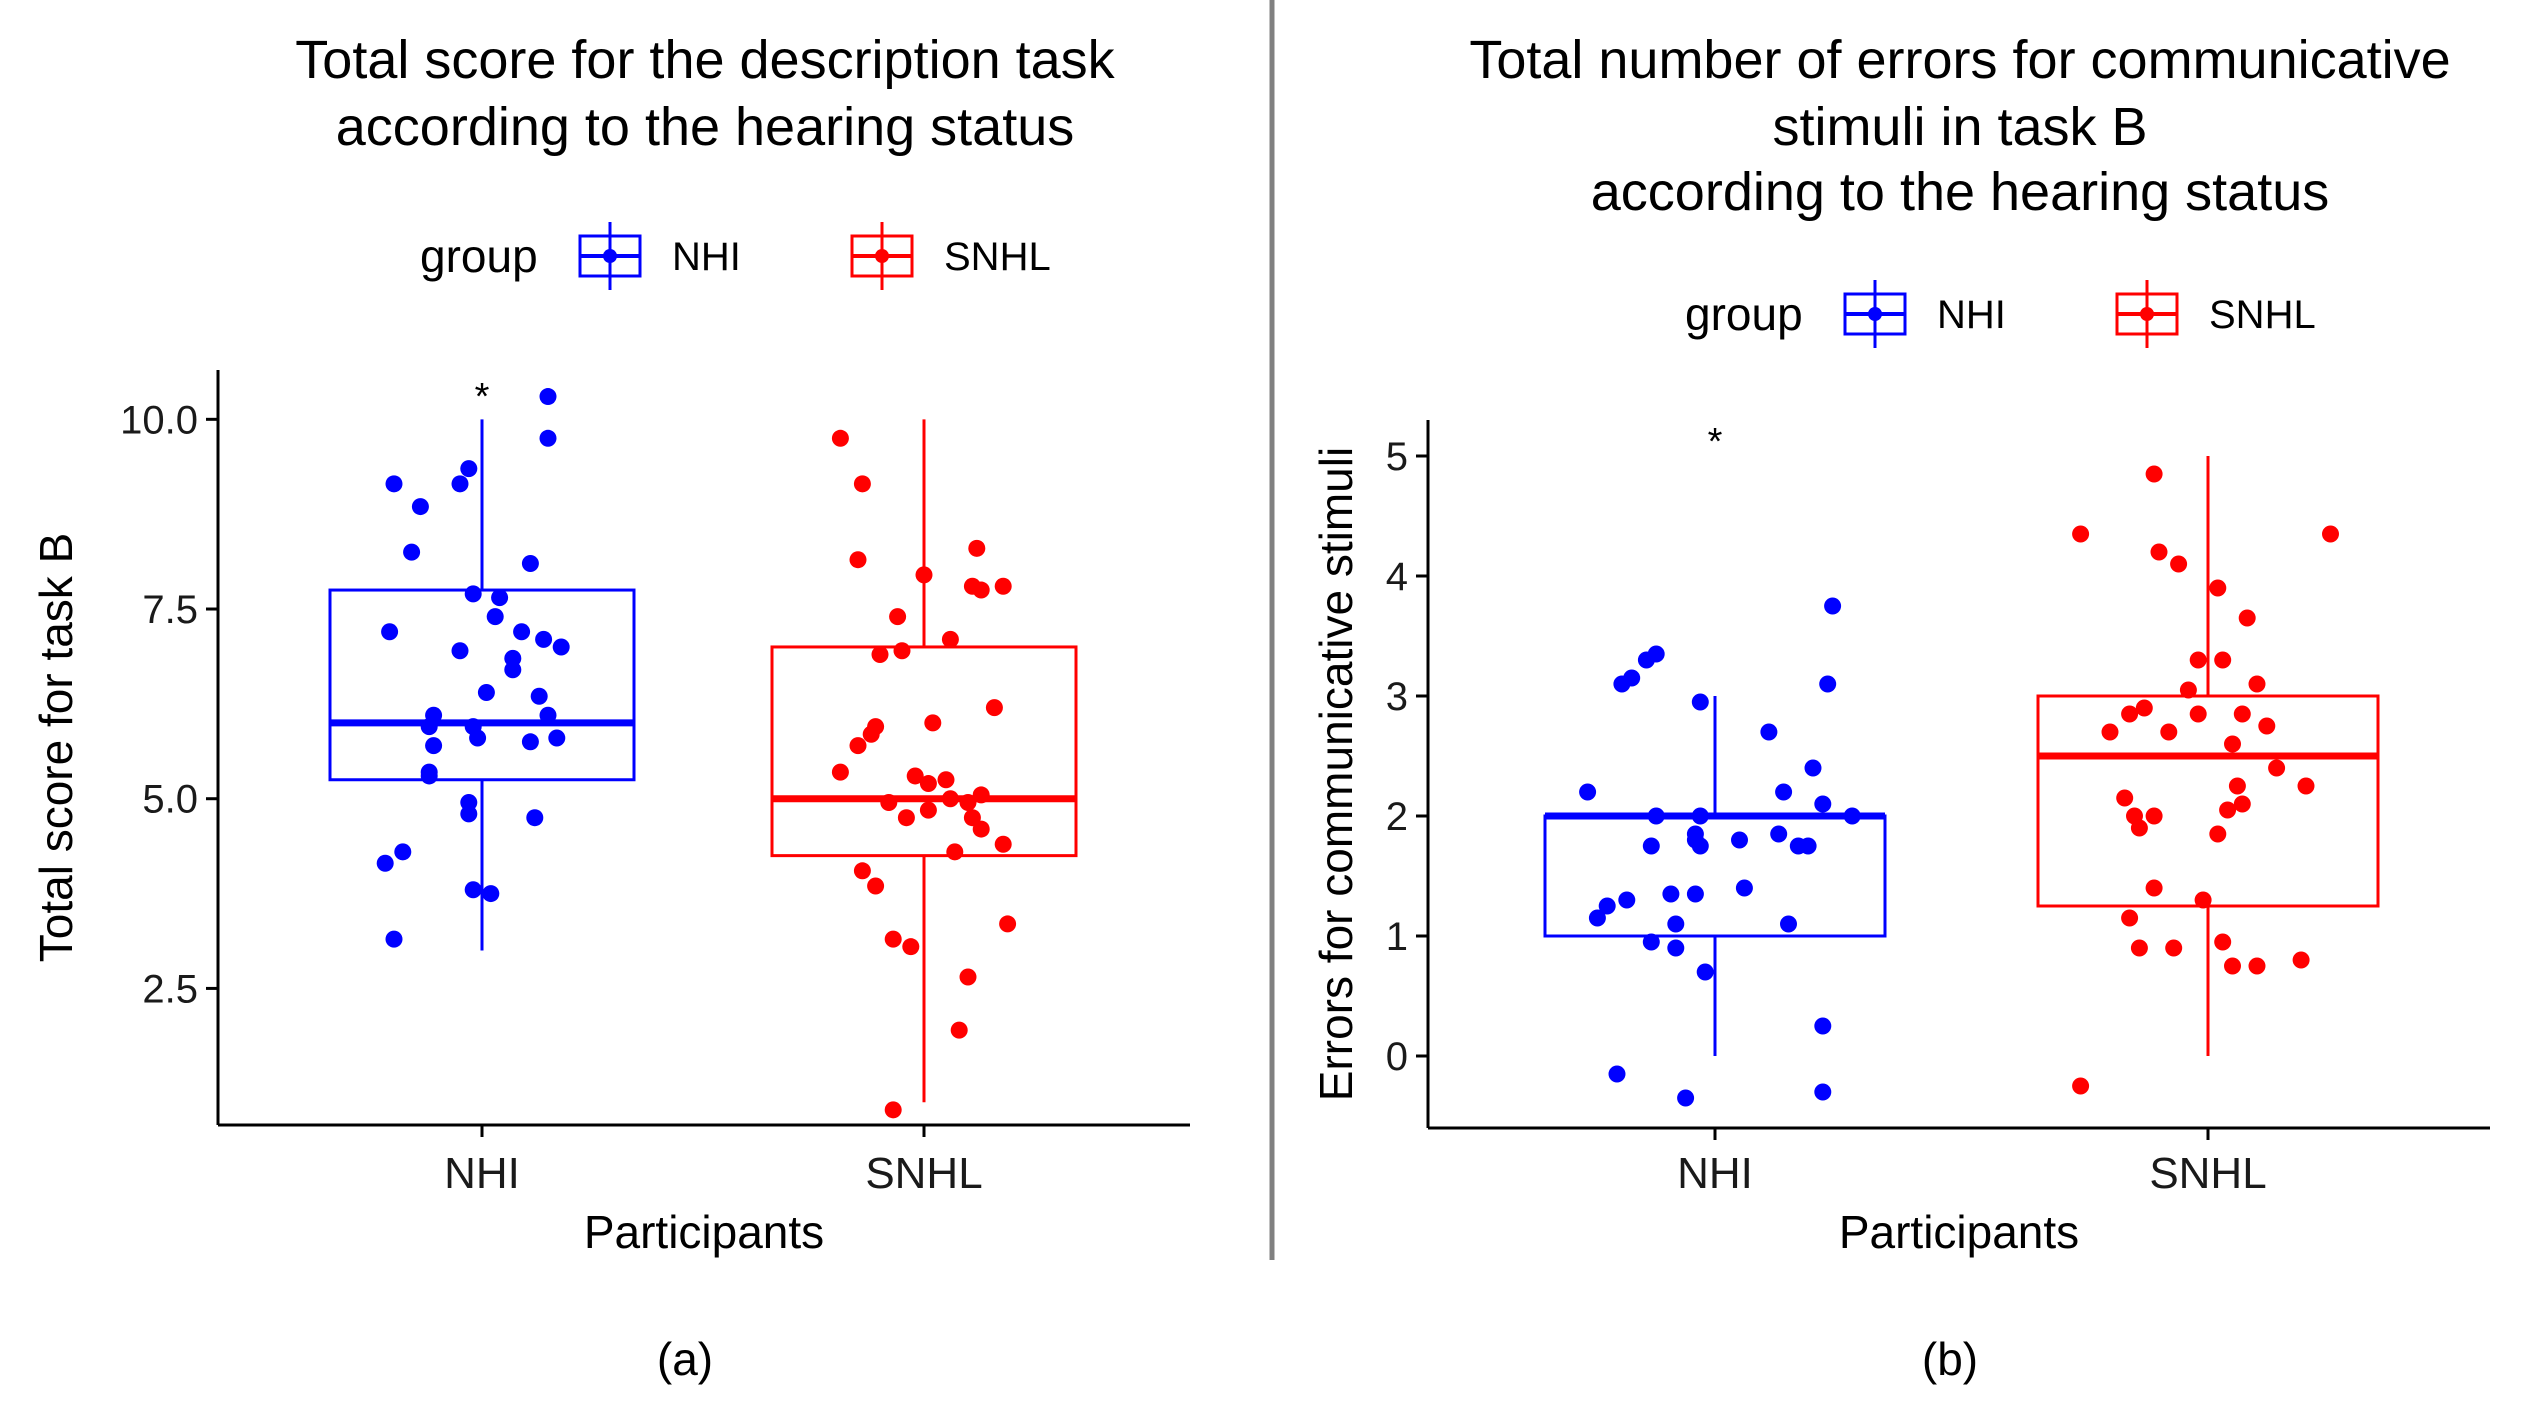 The width and height of the screenshot is (2528, 1411). I want to click on y-tick-label: 3, so click(1397, 697).